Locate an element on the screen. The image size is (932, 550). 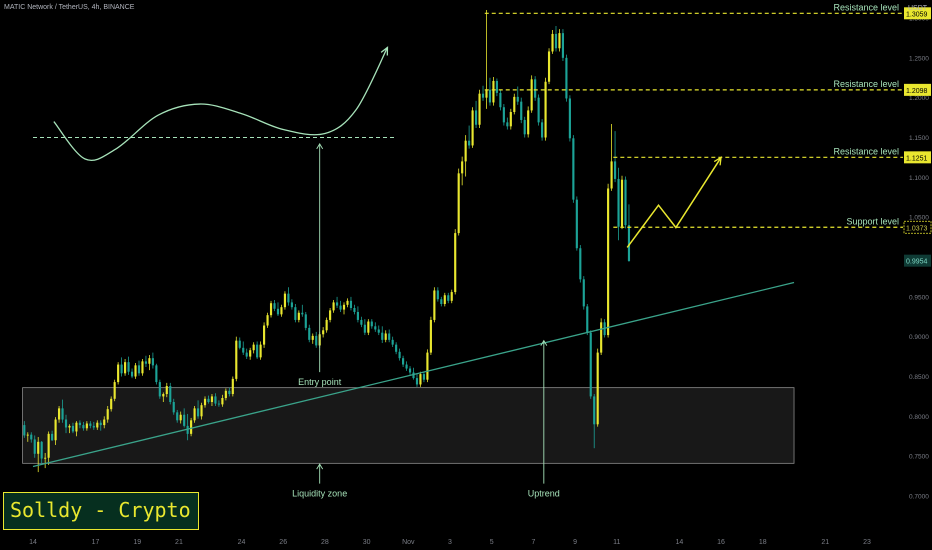
y-tick-label: 0.8500 is located at coordinates (919, 377).